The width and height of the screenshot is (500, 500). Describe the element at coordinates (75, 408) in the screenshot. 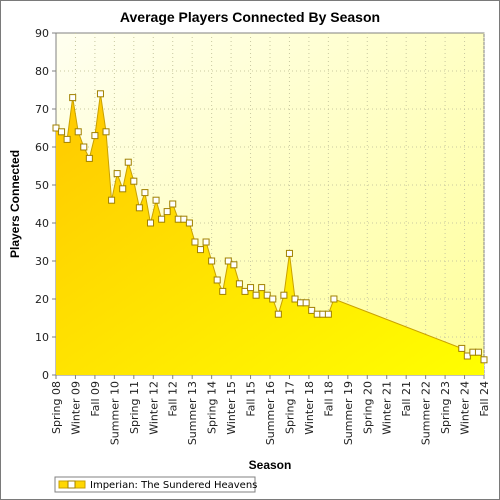

I see `x-tick-label: Winter 09` at that location.